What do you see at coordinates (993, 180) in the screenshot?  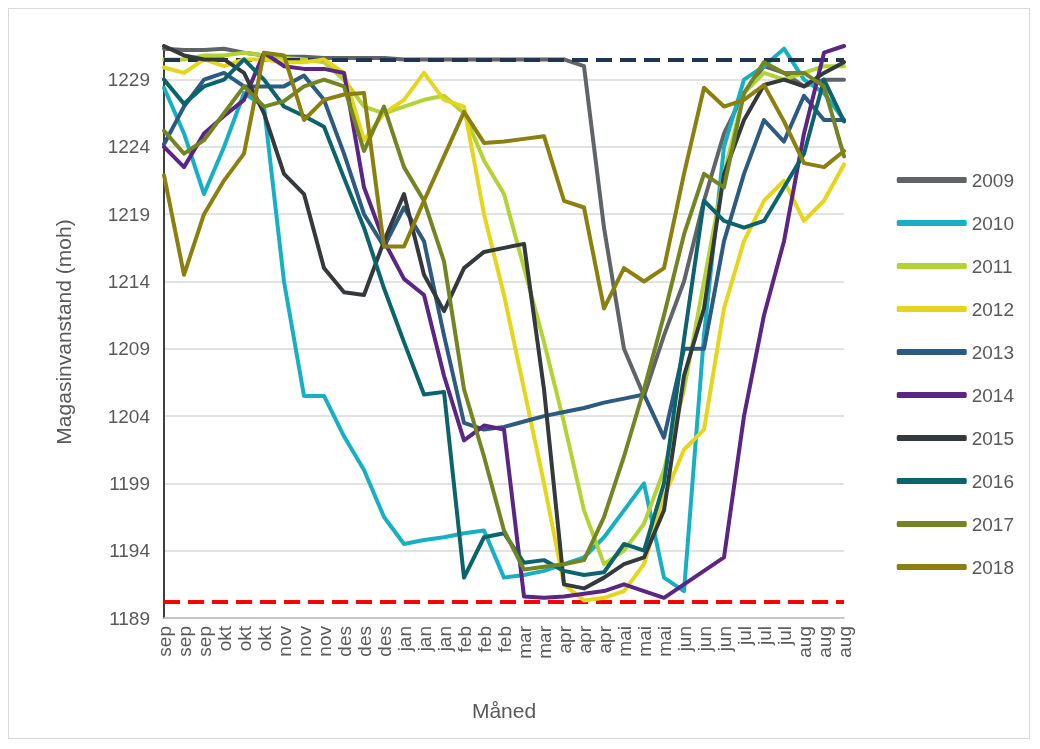 I see `legend-label: 2009` at bounding box center [993, 180].